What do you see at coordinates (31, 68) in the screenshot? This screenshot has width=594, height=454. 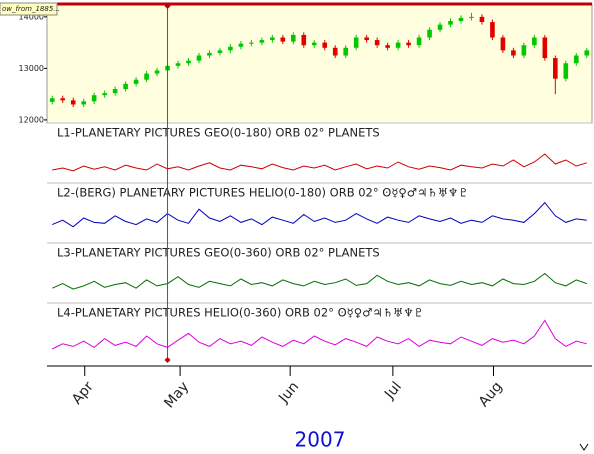 I see `y-tick-label: 13000` at bounding box center [31, 68].